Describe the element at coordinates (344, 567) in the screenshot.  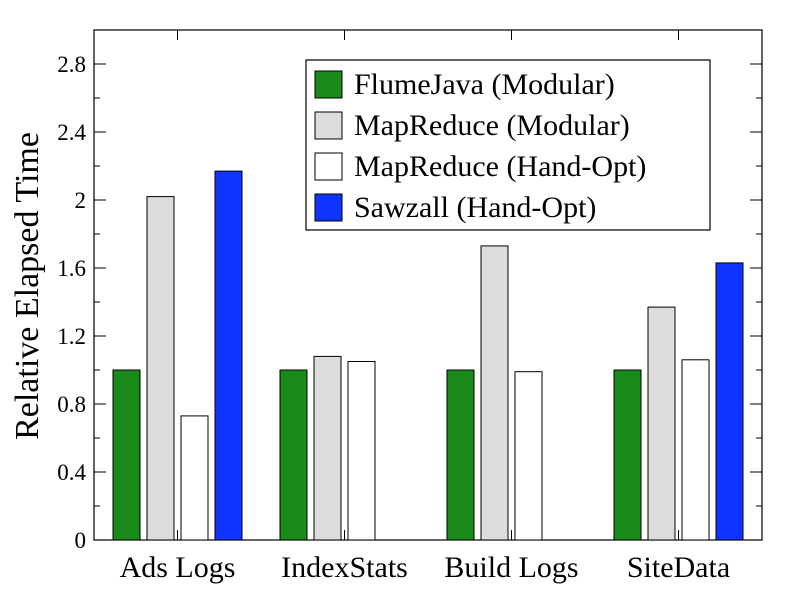
I see `x-category-label: IndexStats` at that location.